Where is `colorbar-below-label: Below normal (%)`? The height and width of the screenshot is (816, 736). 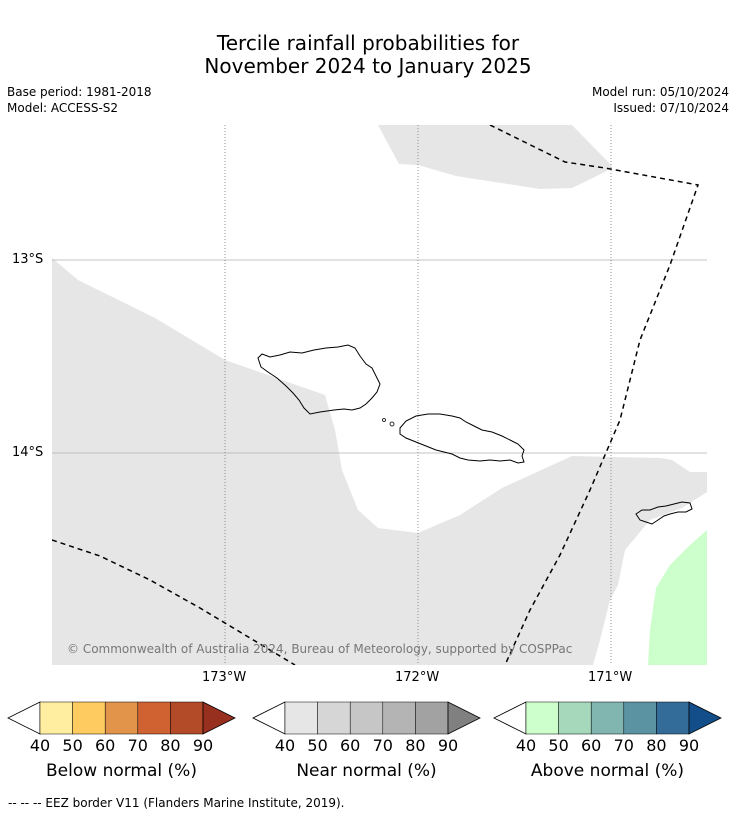 colorbar-below-label: Below normal (%) is located at coordinates (121, 771).